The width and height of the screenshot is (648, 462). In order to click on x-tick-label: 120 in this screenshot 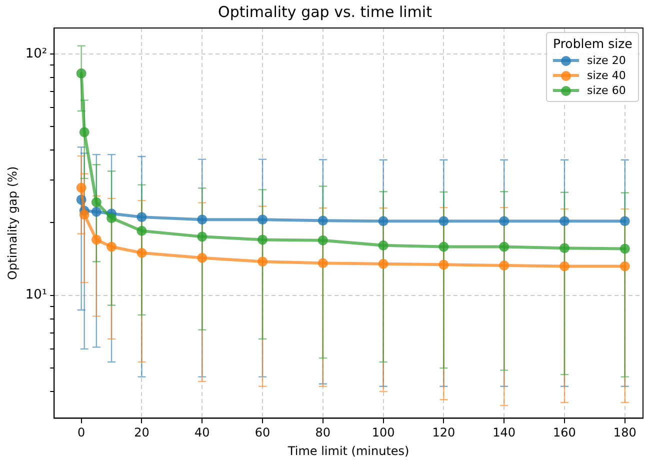, I will do `click(444, 433)`.